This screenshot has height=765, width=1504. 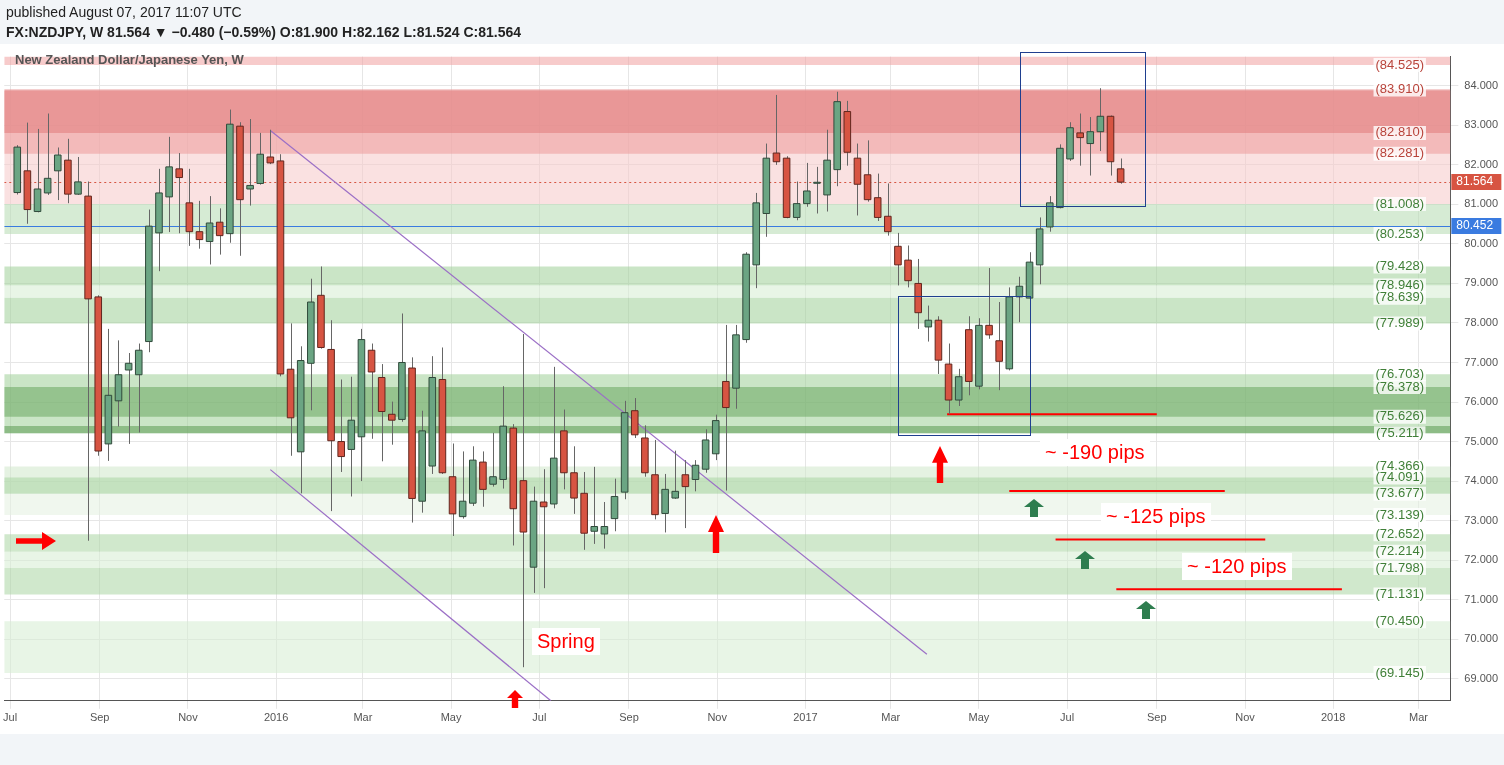 What do you see at coordinates (1399, 672) in the screenshot?
I see `annotation: (69.145)` at bounding box center [1399, 672].